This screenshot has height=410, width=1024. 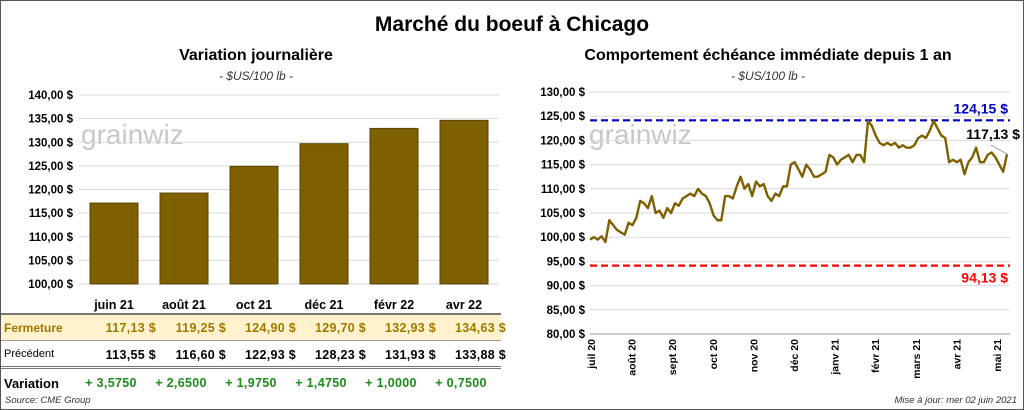 What do you see at coordinates (566, 311) in the screenshot?
I see `y-tick-label: 85,00 $` at bounding box center [566, 311].